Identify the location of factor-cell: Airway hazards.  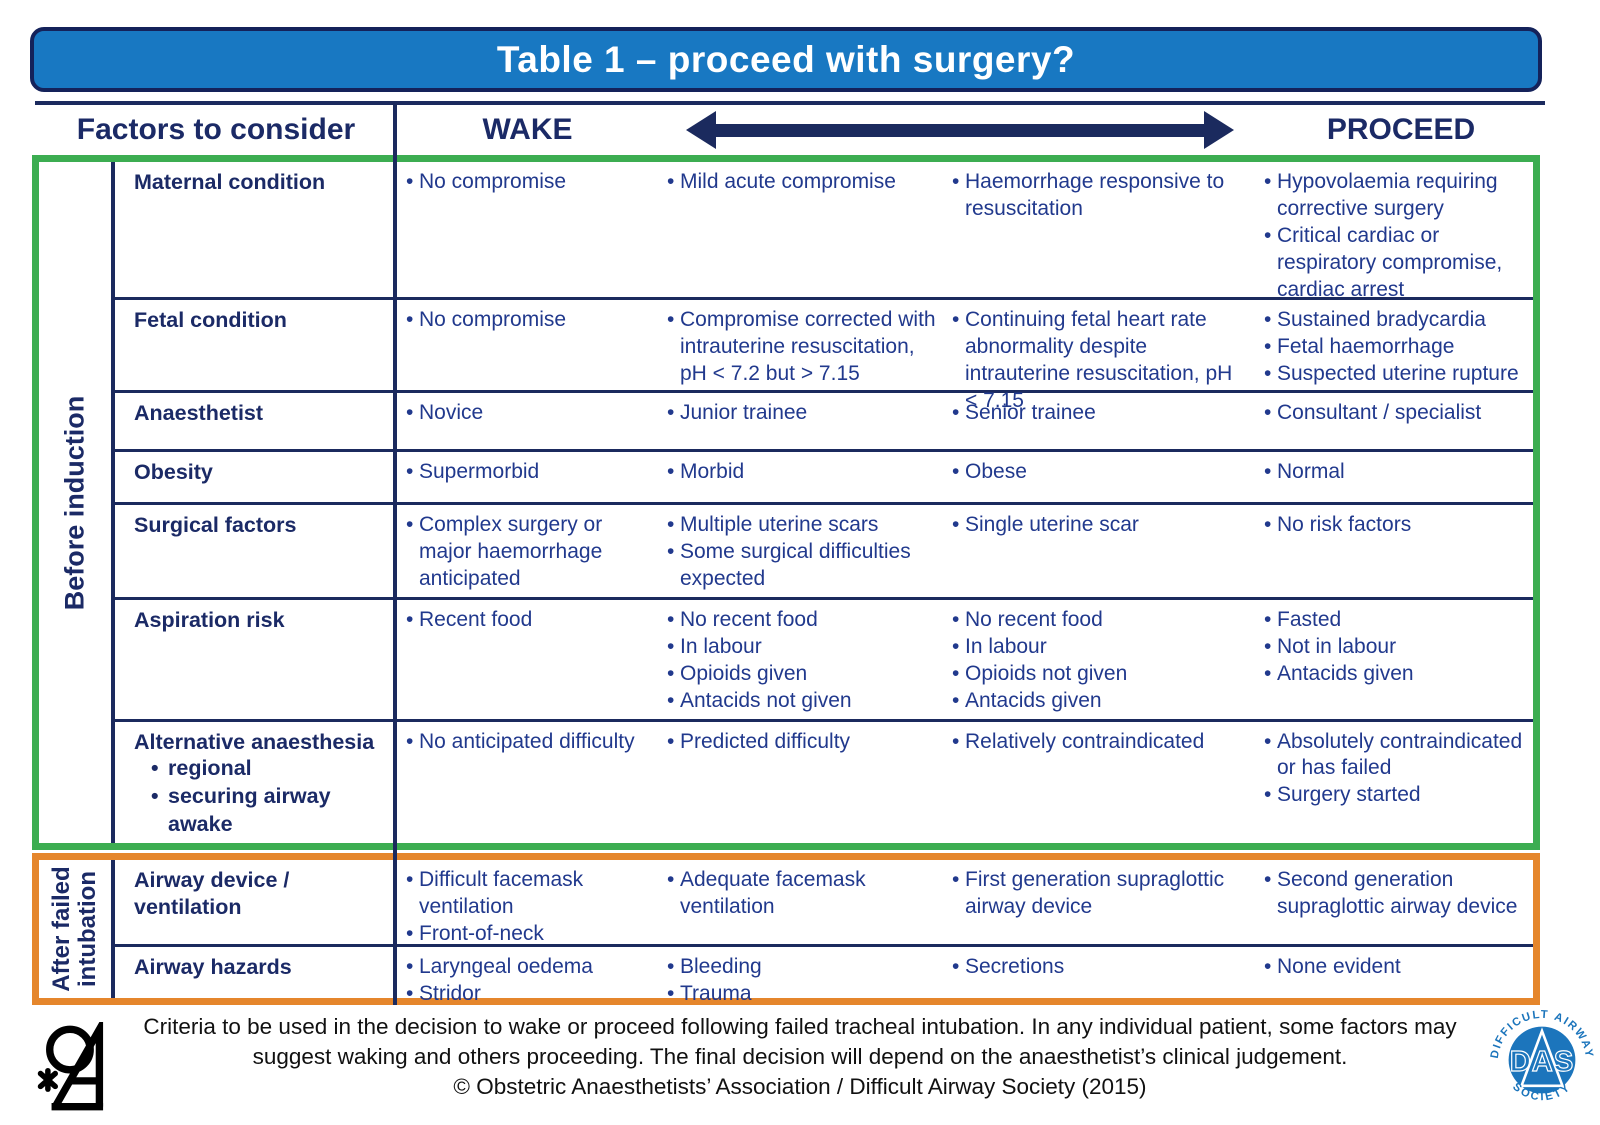
(256, 979).